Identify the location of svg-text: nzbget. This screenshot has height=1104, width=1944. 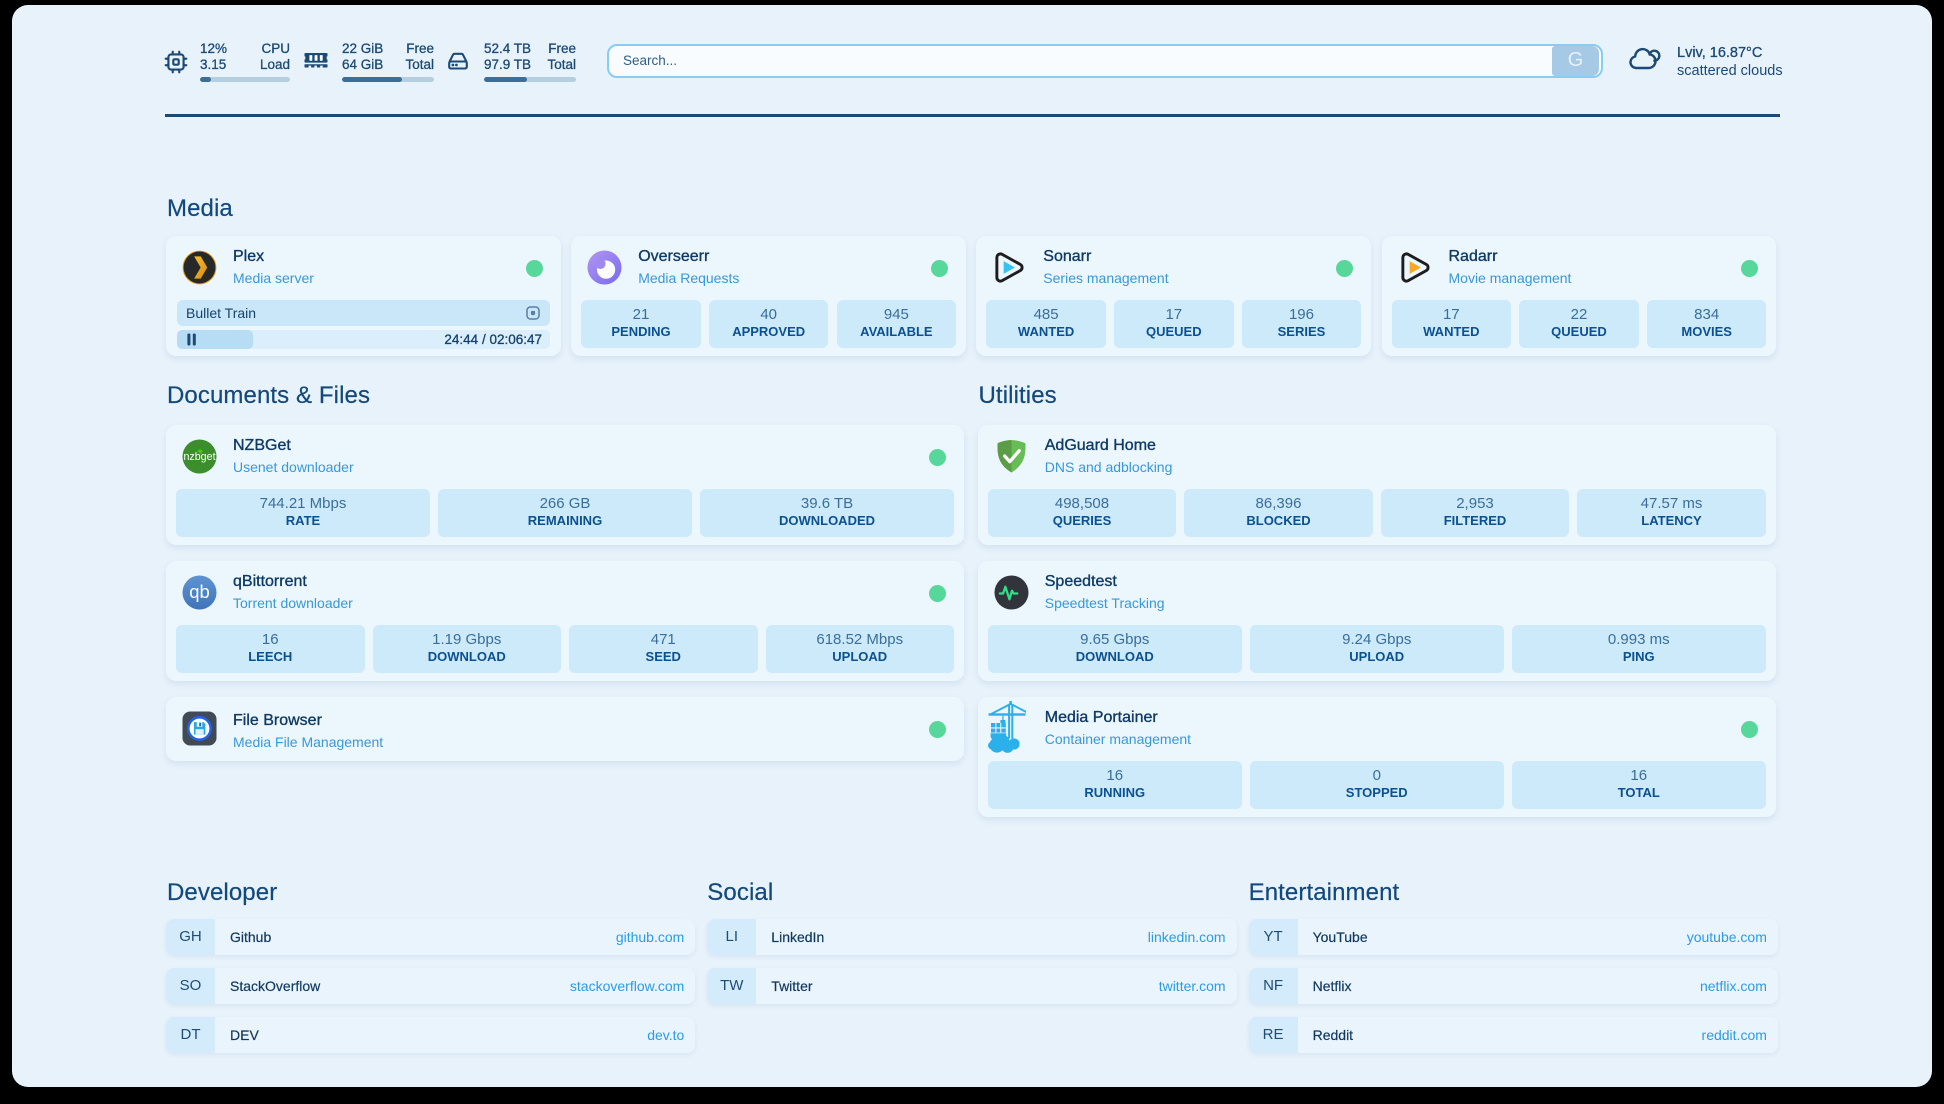
(199, 457).